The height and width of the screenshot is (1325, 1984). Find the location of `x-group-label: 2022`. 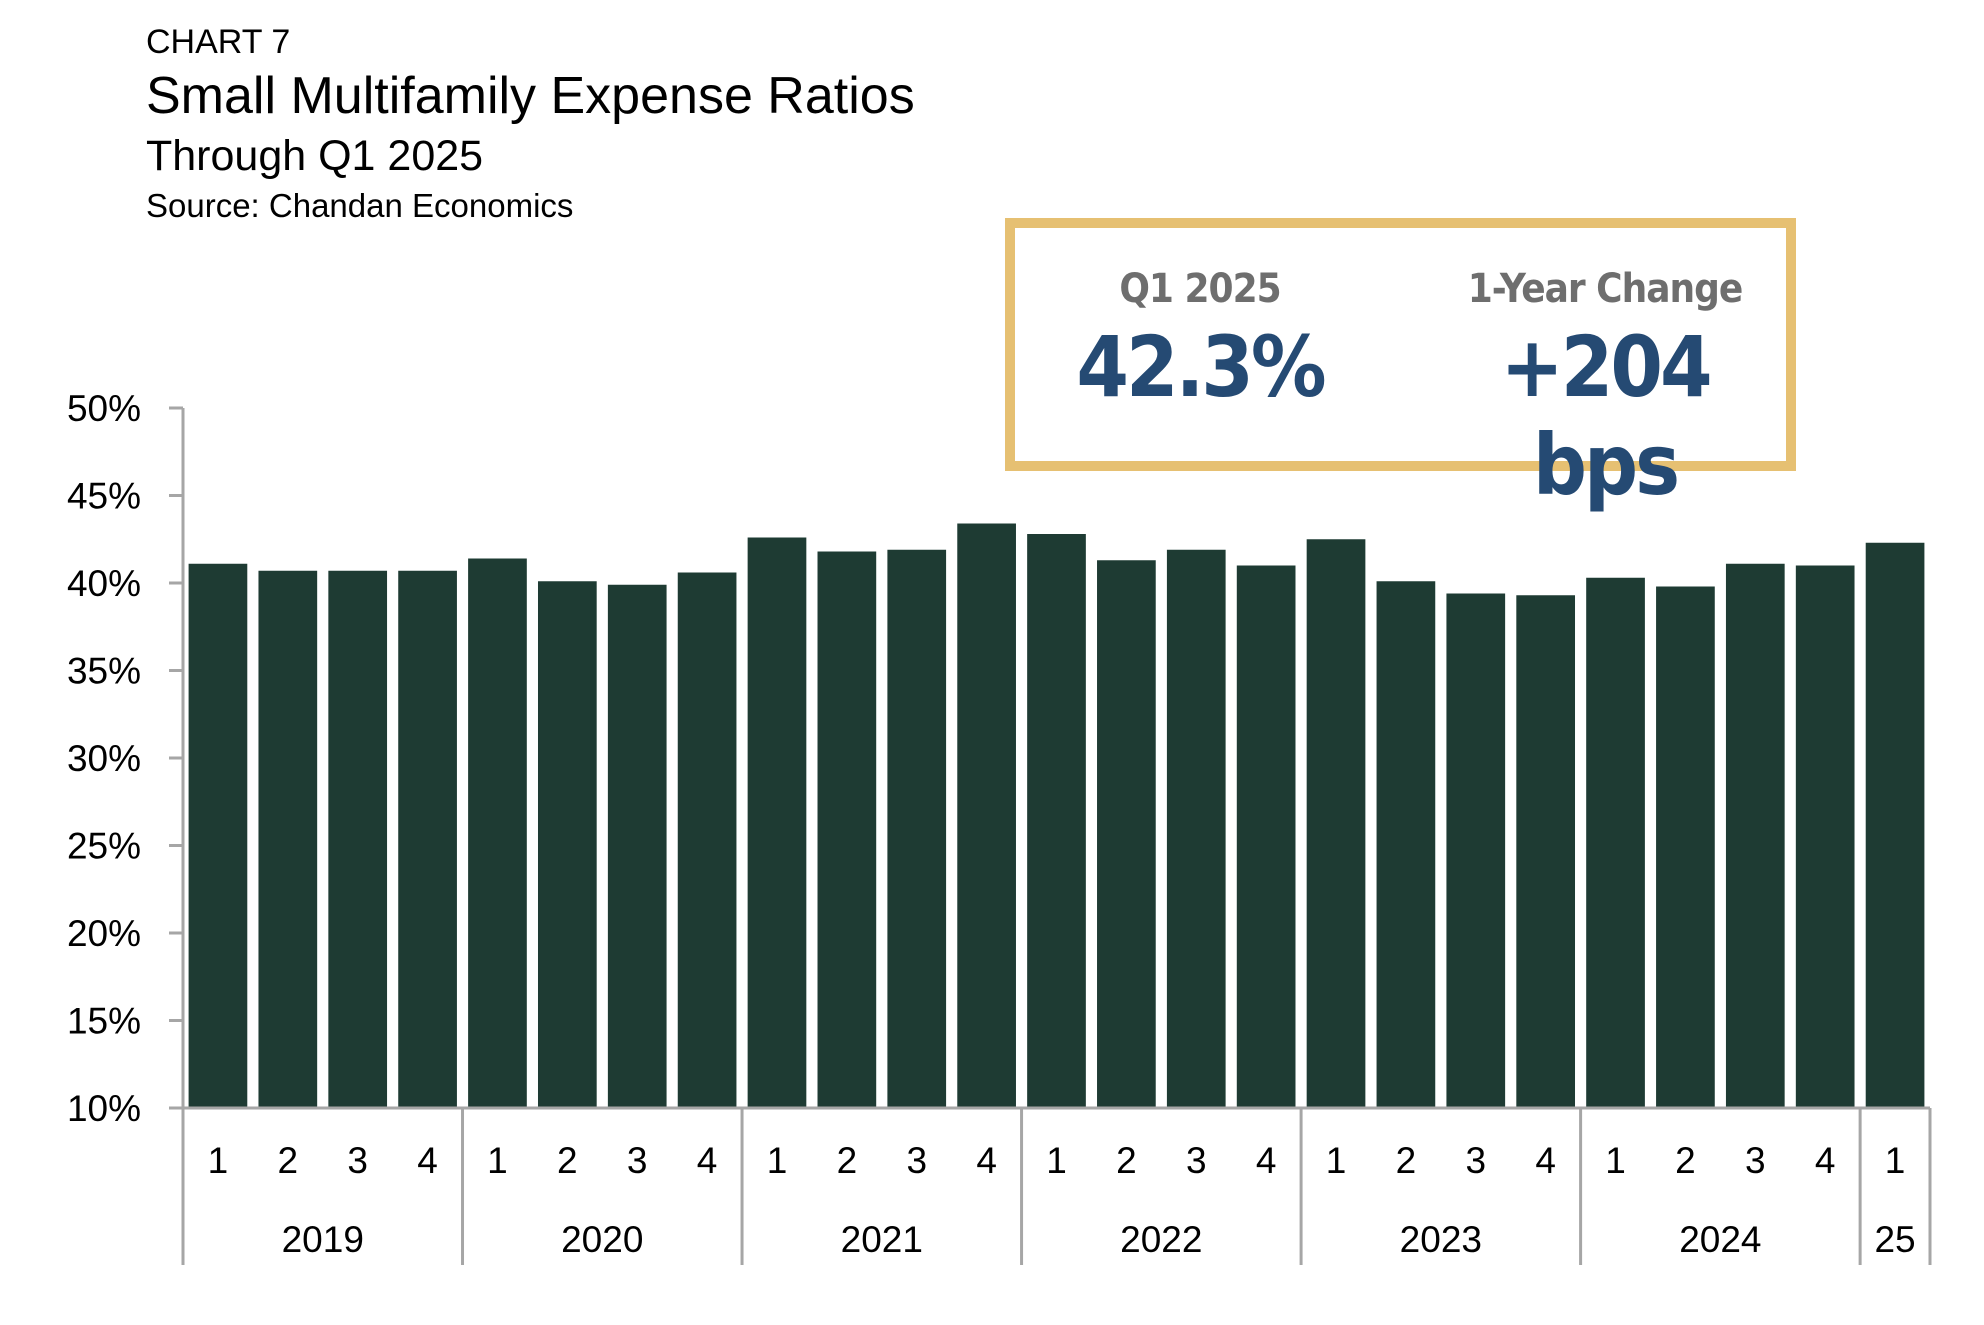

x-group-label: 2022 is located at coordinates (1161, 1239).